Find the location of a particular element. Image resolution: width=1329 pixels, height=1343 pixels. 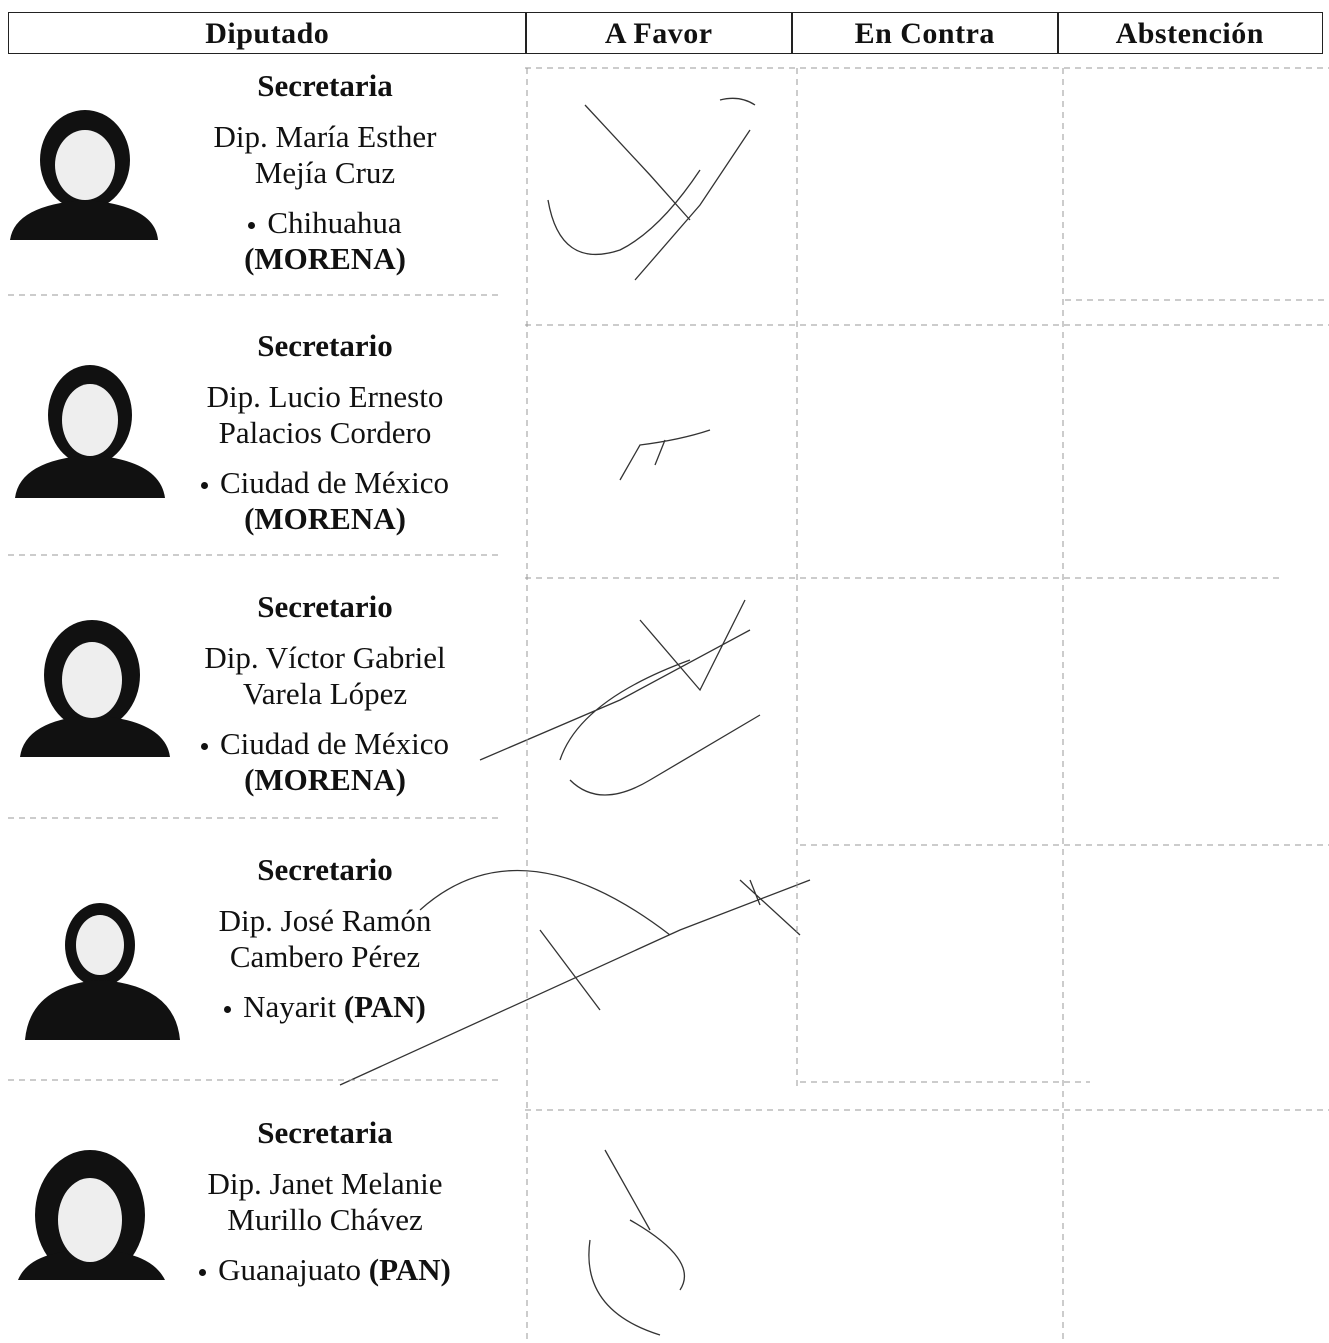

state: Chihuahua is located at coordinates (334, 222).